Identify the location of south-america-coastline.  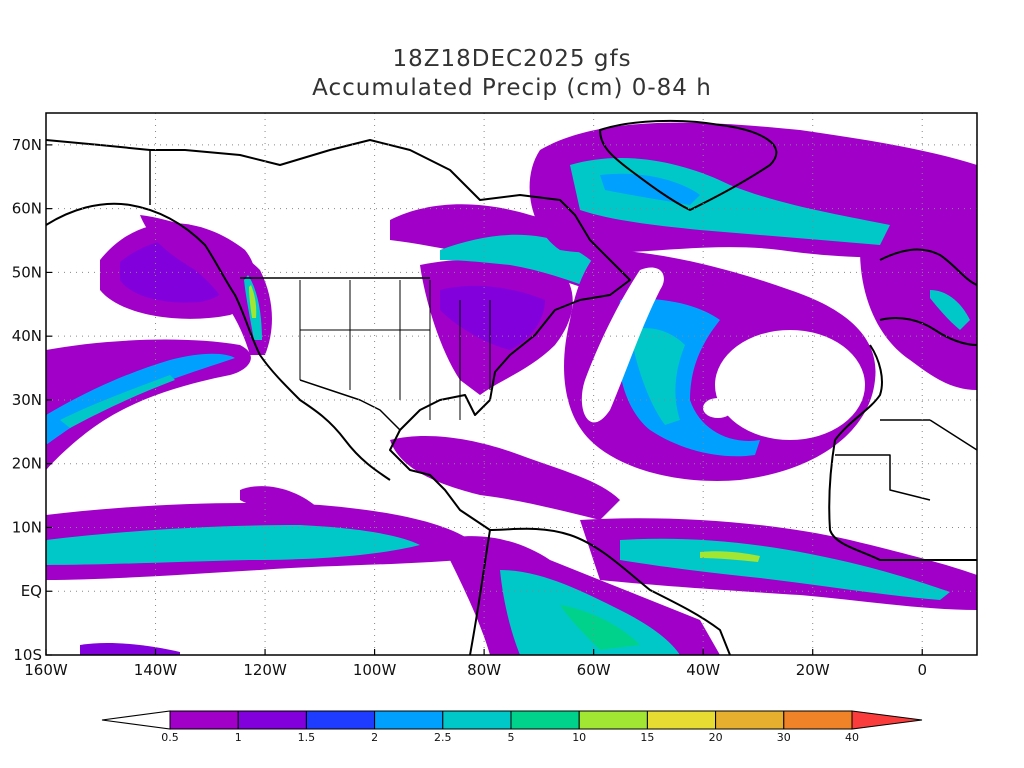
(600, 591).